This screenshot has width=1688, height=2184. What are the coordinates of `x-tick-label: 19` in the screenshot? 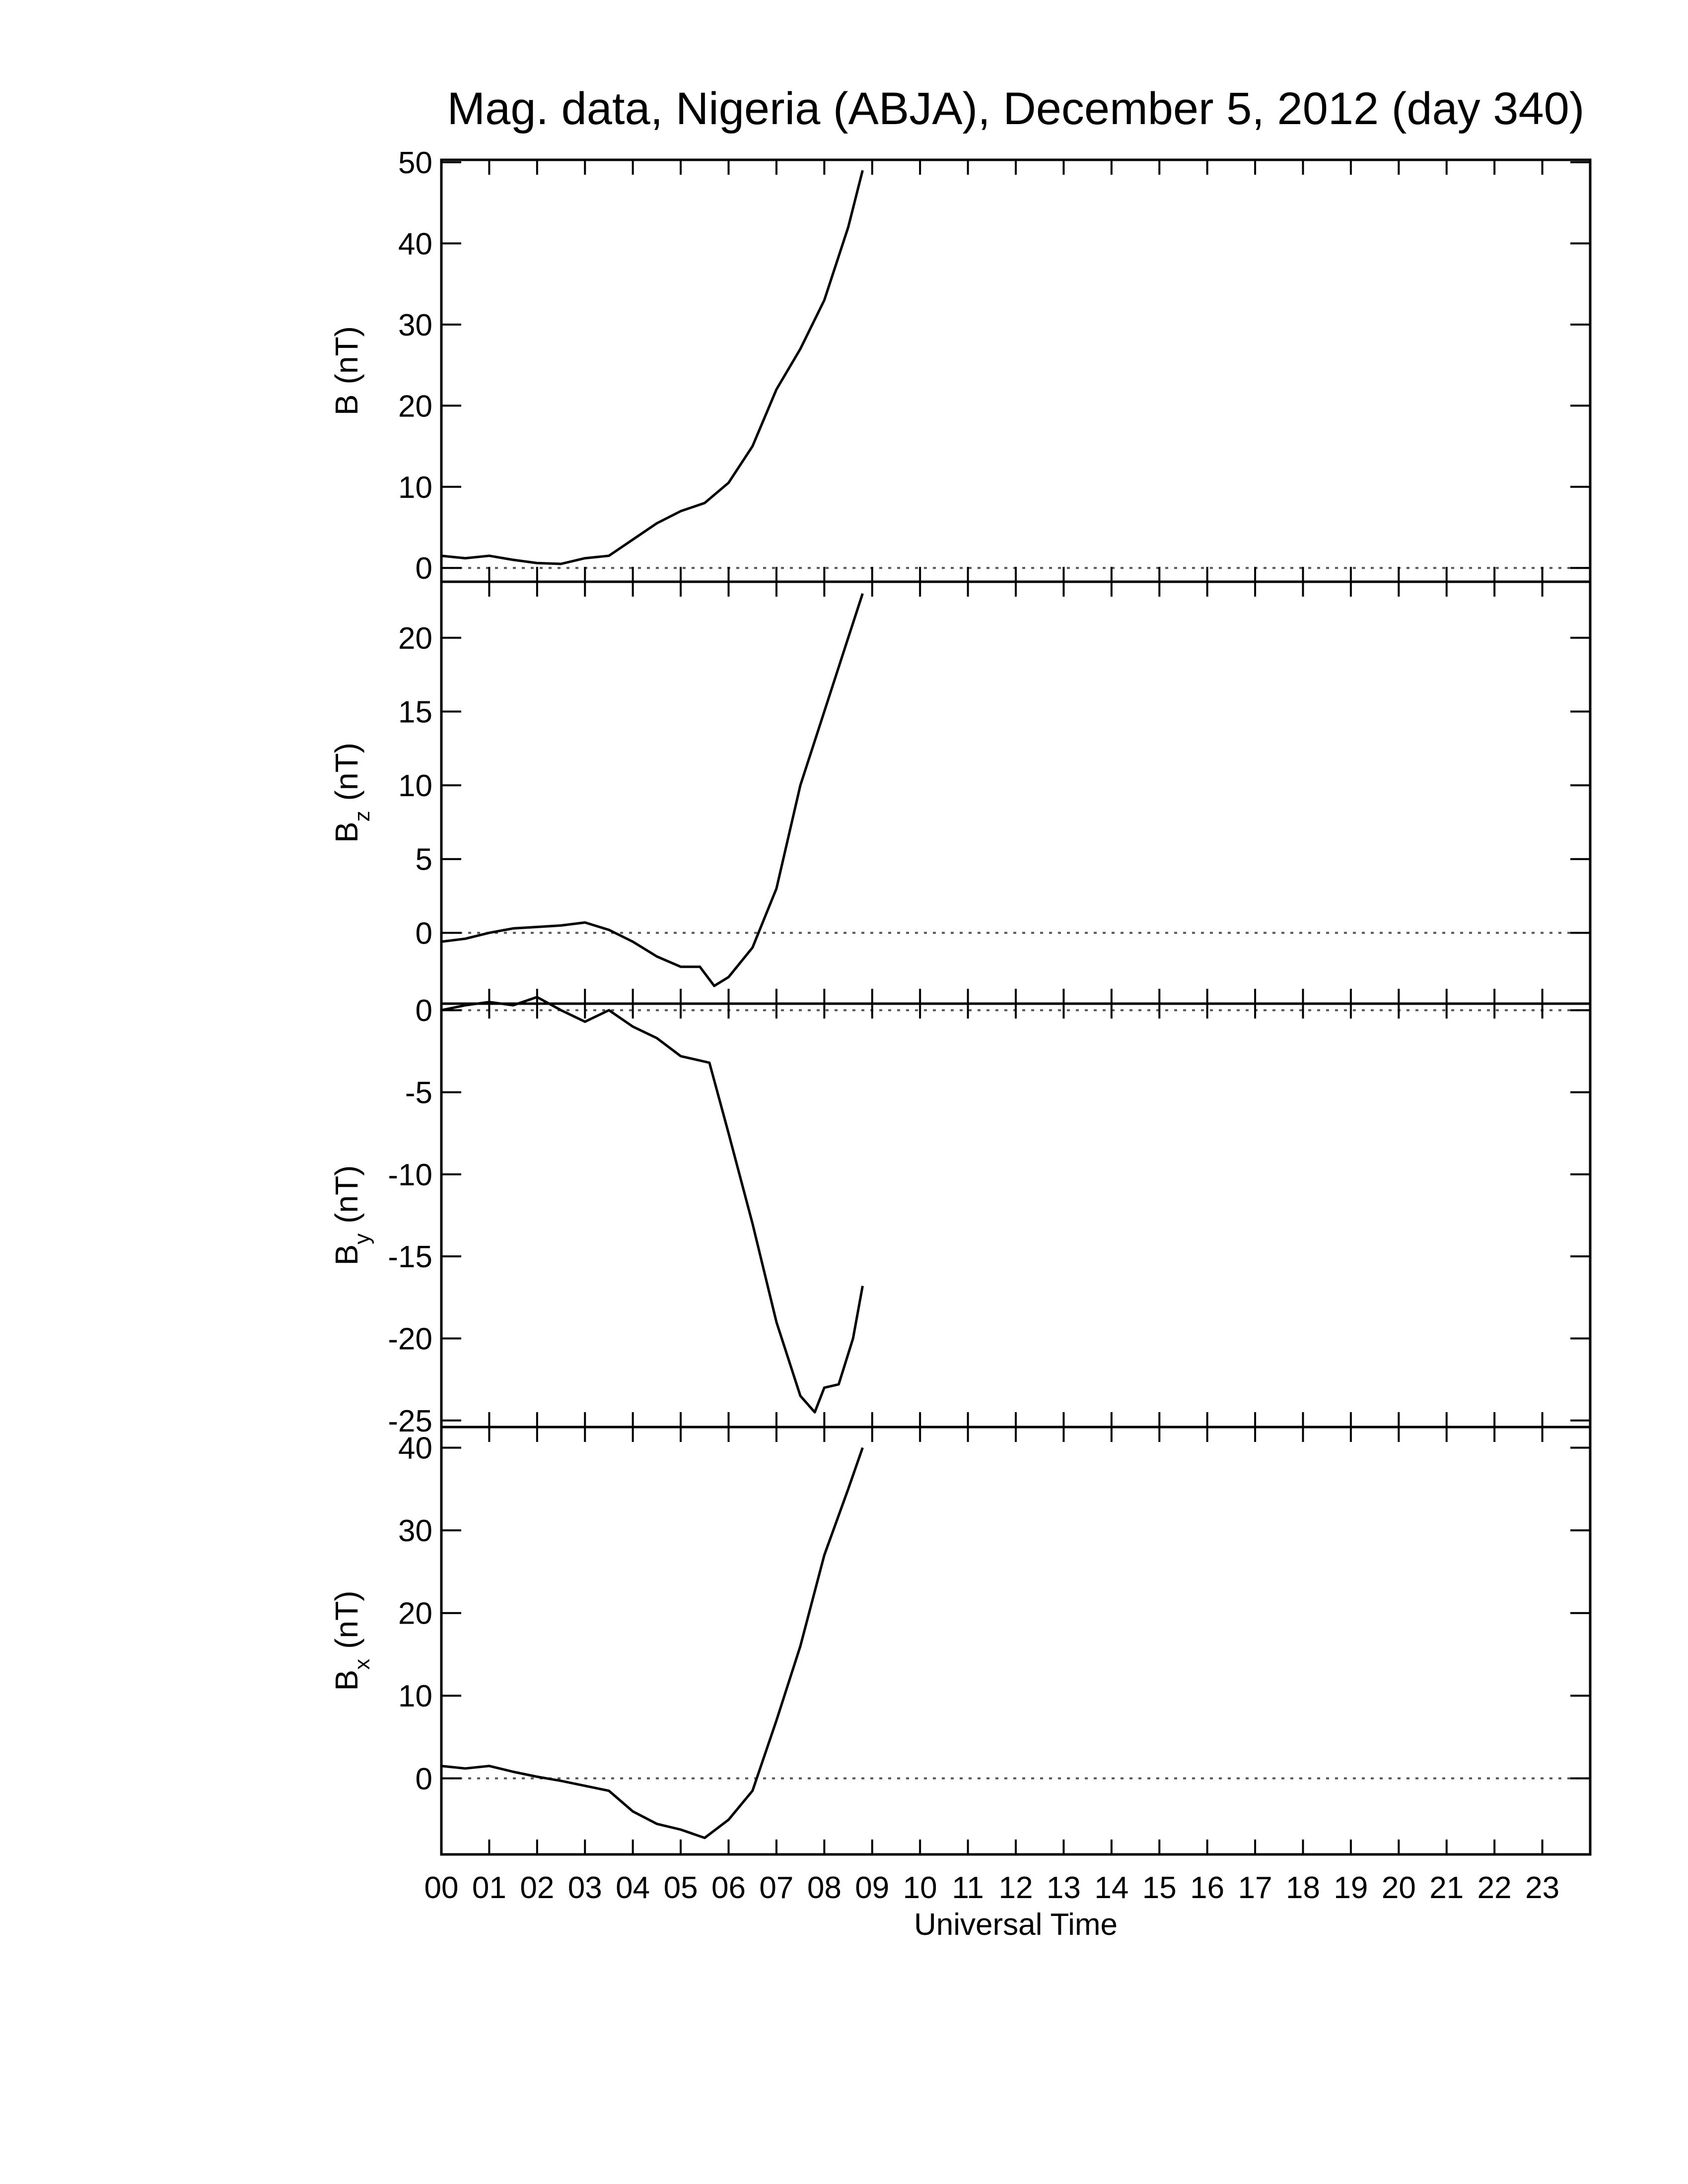 It's located at (1351, 1888).